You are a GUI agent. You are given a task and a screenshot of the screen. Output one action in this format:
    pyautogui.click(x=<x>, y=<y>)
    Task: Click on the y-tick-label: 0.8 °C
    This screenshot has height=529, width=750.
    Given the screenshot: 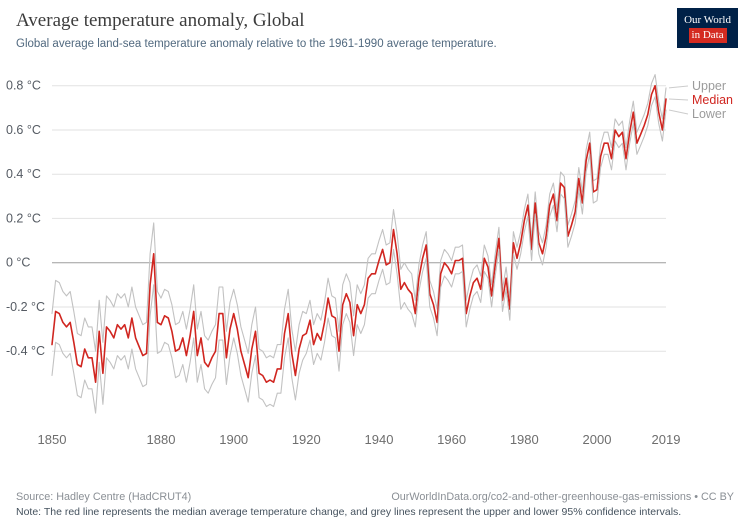 What is the action you would take?
    pyautogui.click(x=23, y=85)
    